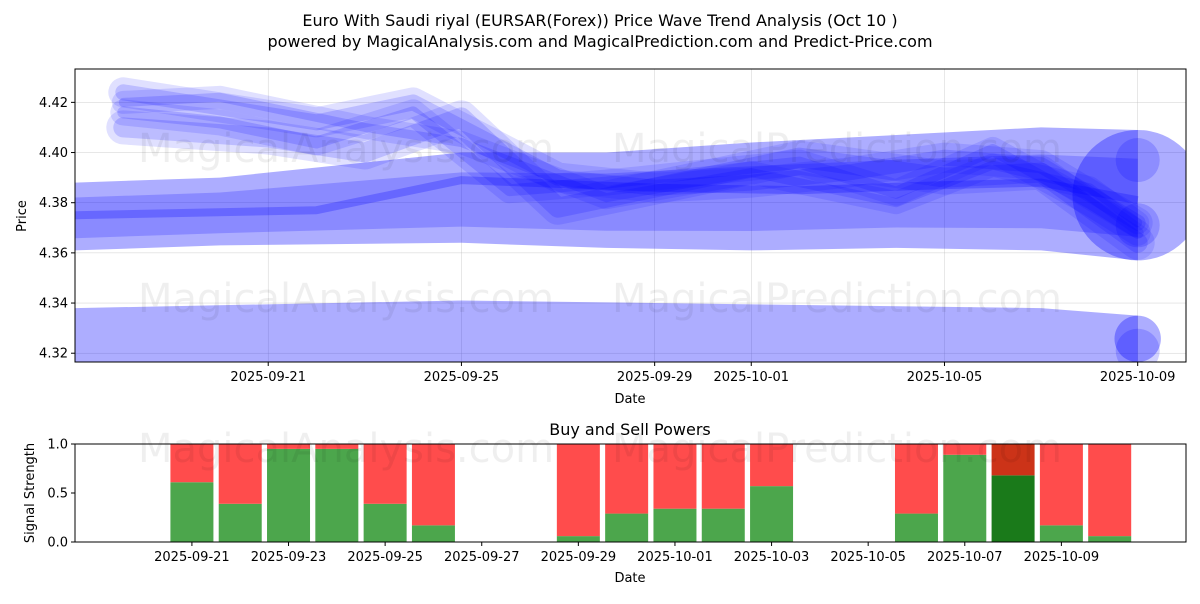  Describe the element at coordinates (57, 494) in the screenshot. I see `powers-y-tick-label: 0.5` at that location.